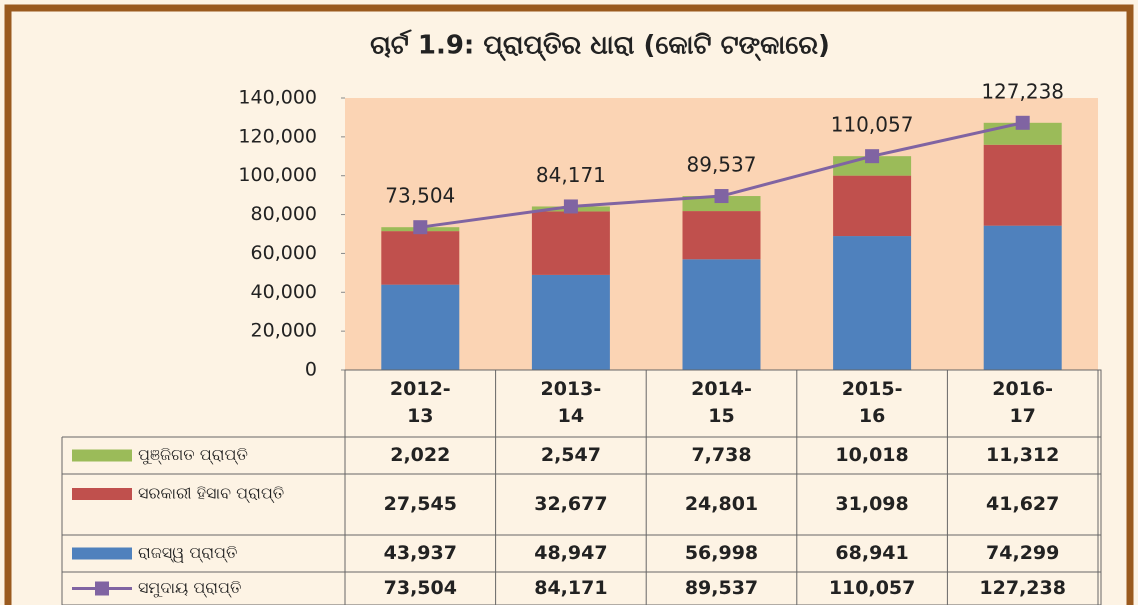 This screenshot has height=605, width=1138. What do you see at coordinates (722, 165) in the screenshot?
I see `data-label: 89,537` at bounding box center [722, 165].